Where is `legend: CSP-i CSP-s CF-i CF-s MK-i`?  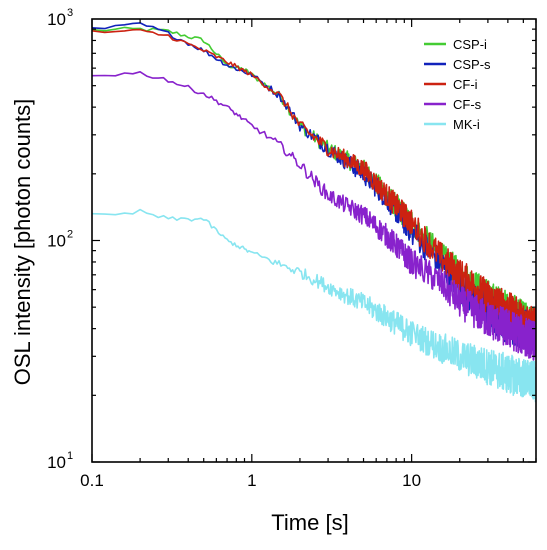
legend: CSP-i CSP-s CF-i CF-s MK-i is located at coordinates (457, 84).